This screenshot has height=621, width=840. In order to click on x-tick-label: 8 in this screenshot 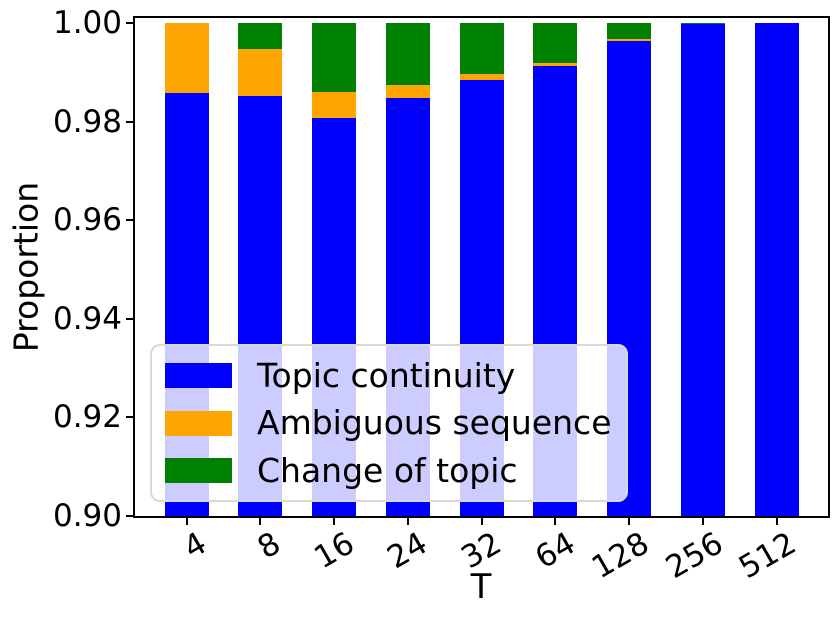, I will do `click(269, 546)`.